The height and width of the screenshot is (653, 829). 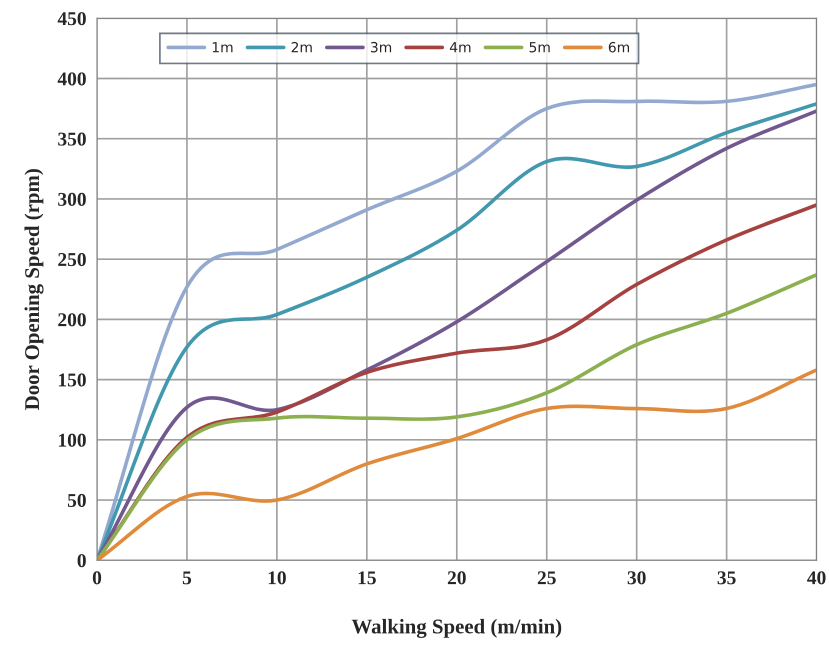 What do you see at coordinates (381, 47) in the screenshot?
I see `legend-label: 3m` at bounding box center [381, 47].